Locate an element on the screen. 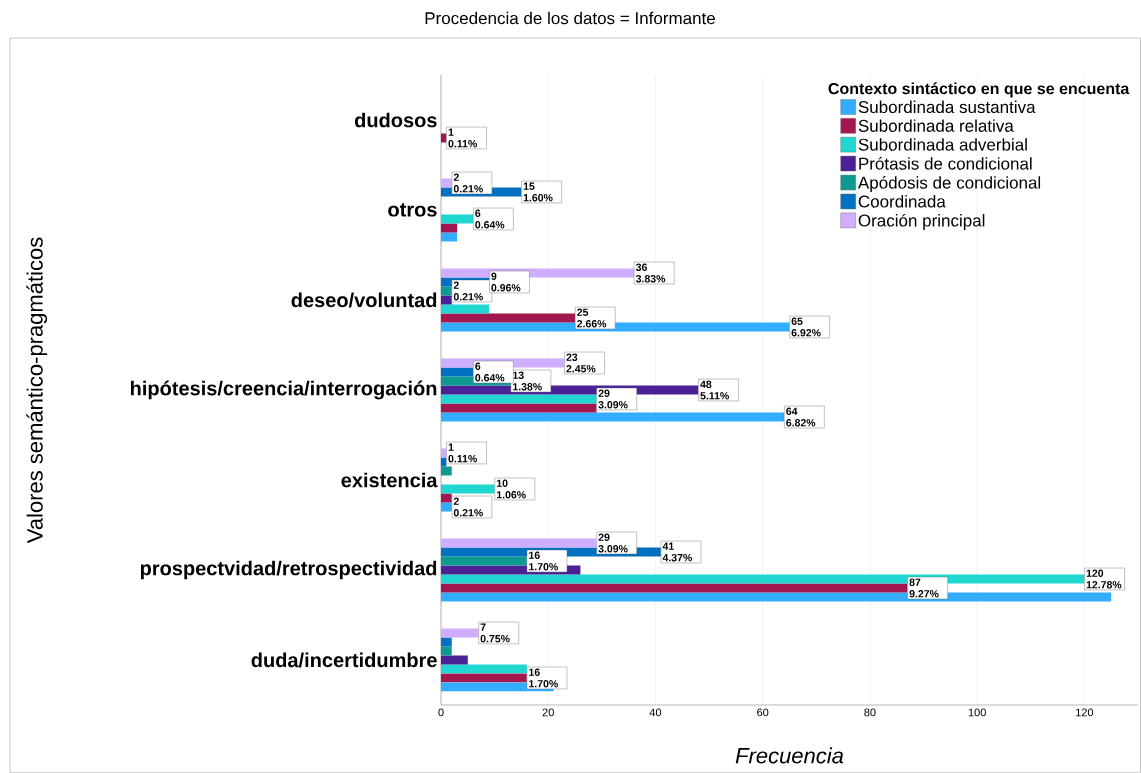 The width and height of the screenshot is (1141, 773). data-label: 15 1.60% is located at coordinates (538, 192).